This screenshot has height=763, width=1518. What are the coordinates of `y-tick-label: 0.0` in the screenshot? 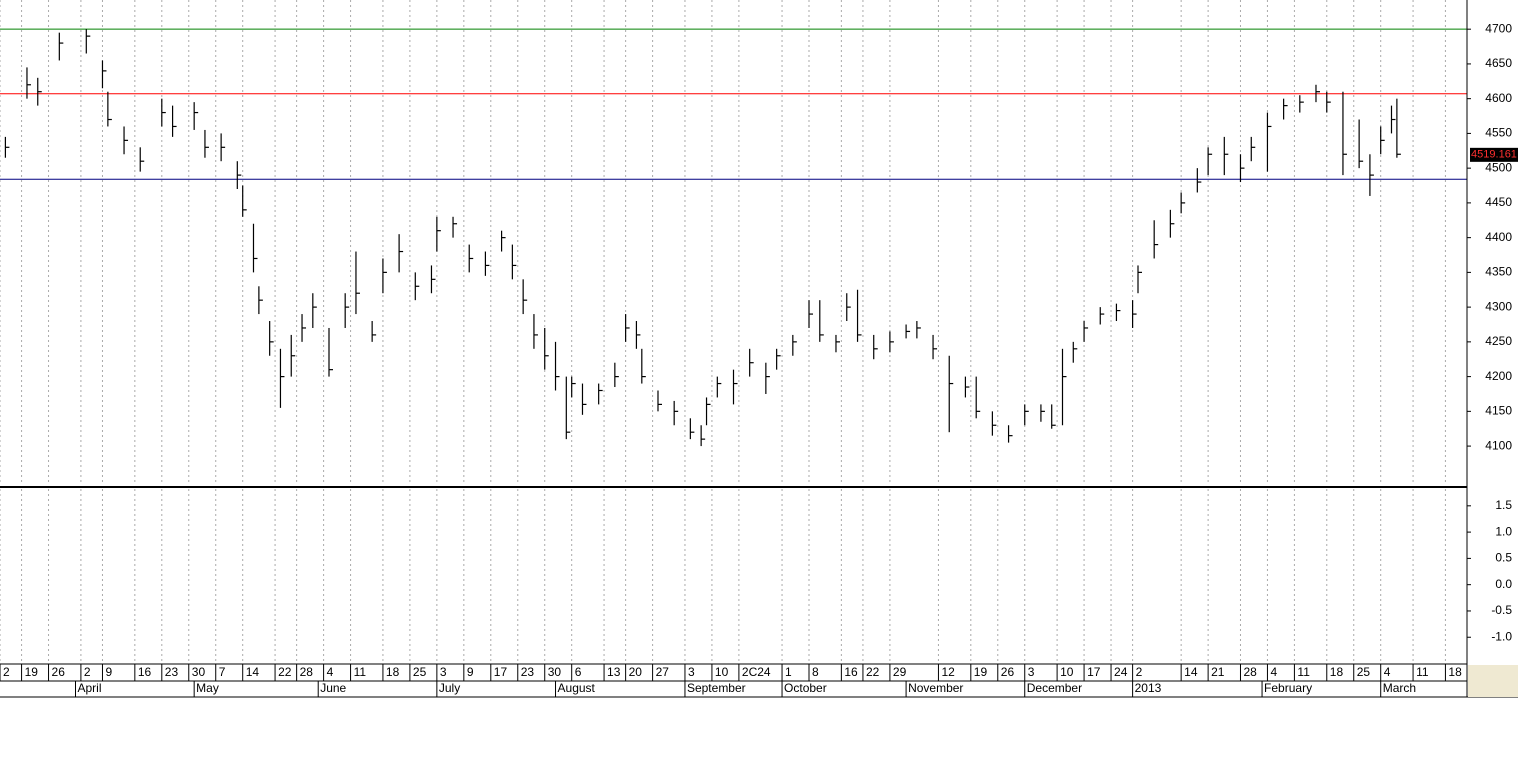 It's located at (1503, 584).